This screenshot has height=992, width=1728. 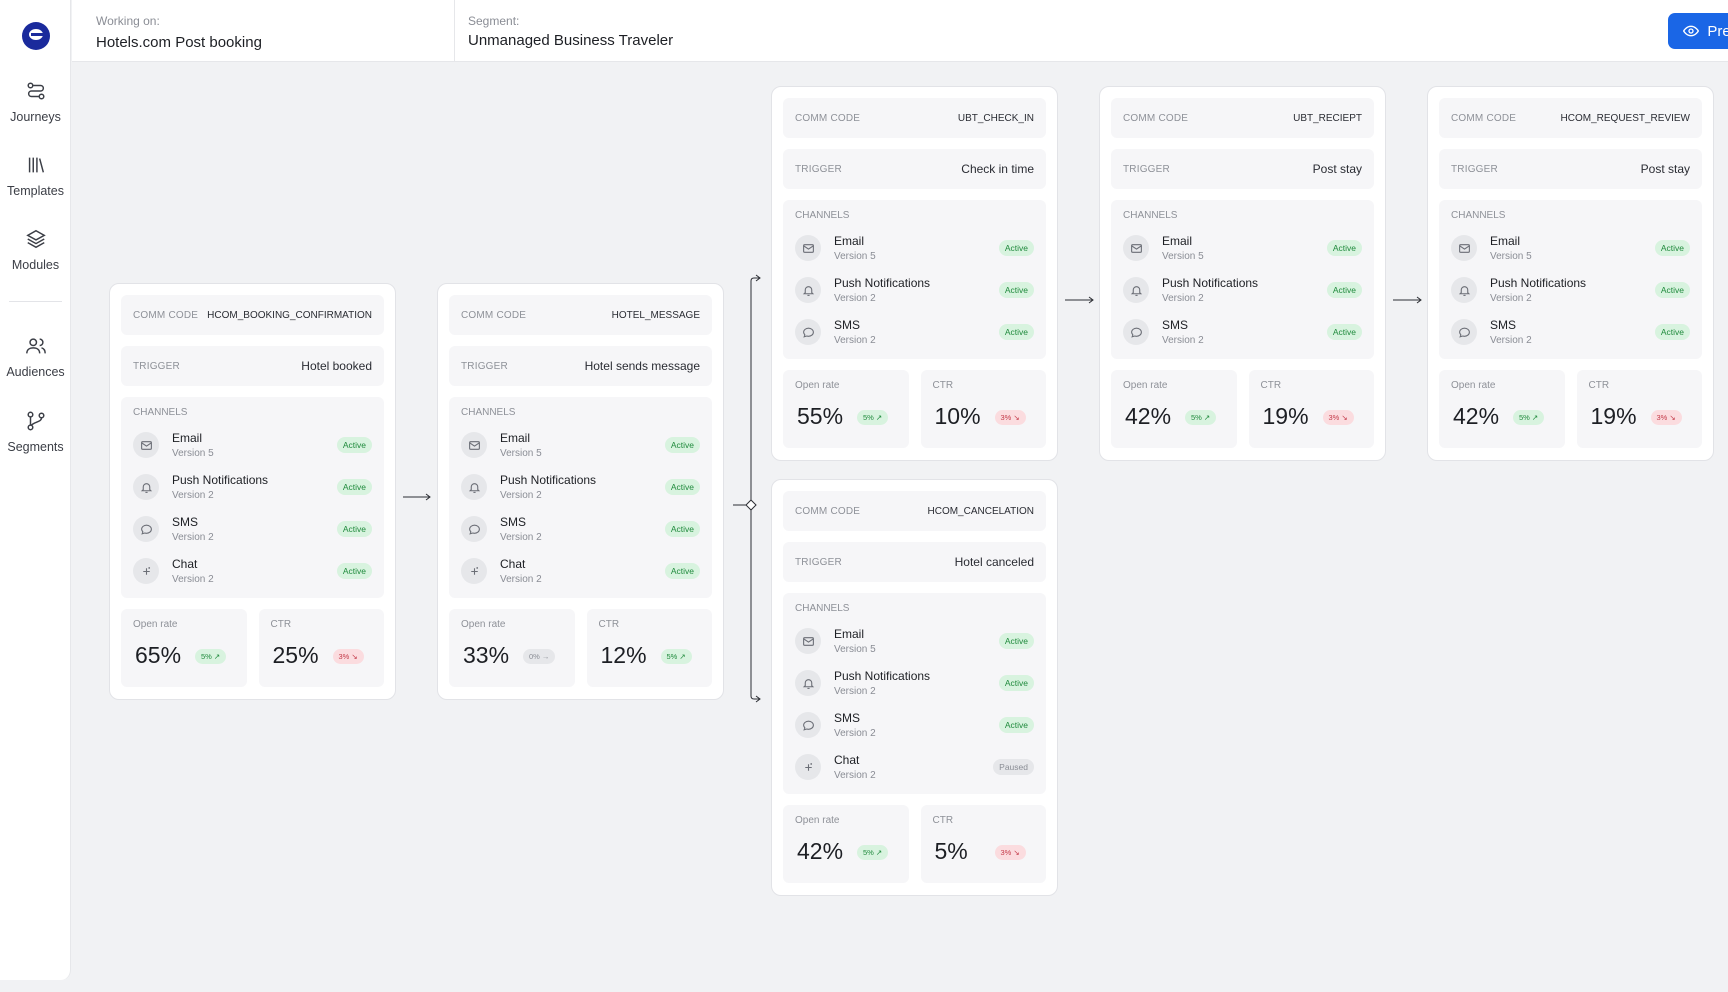 What do you see at coordinates (35, 358) in the screenshot?
I see `sidebar-item-audiences: Audiences` at bounding box center [35, 358].